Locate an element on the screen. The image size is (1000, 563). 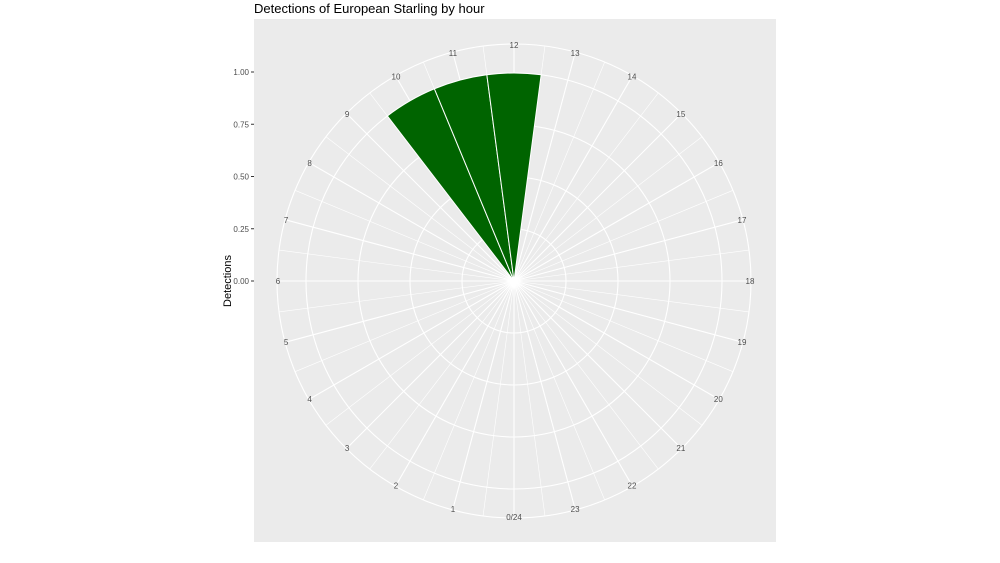
hour-label: 23 is located at coordinates (575, 509).